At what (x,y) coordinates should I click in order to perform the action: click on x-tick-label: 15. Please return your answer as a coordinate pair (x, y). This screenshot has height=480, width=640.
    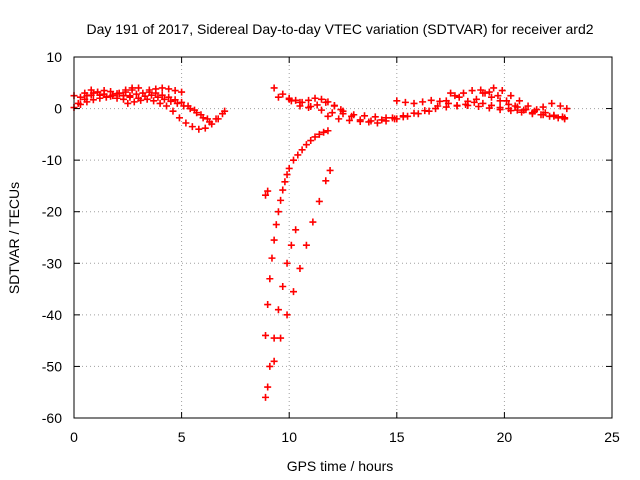
    Looking at the image, I should click on (397, 437).